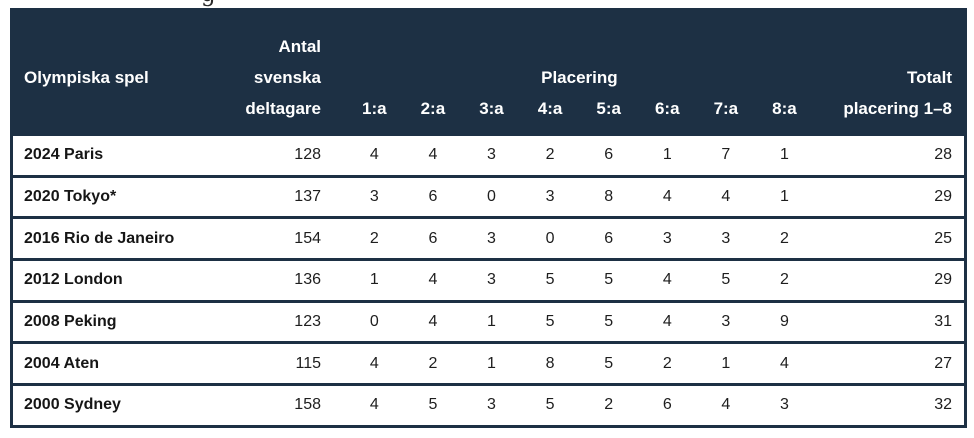  Describe the element at coordinates (897, 108) in the screenshot. I see `total-header-line-2: placering 1–8` at that location.